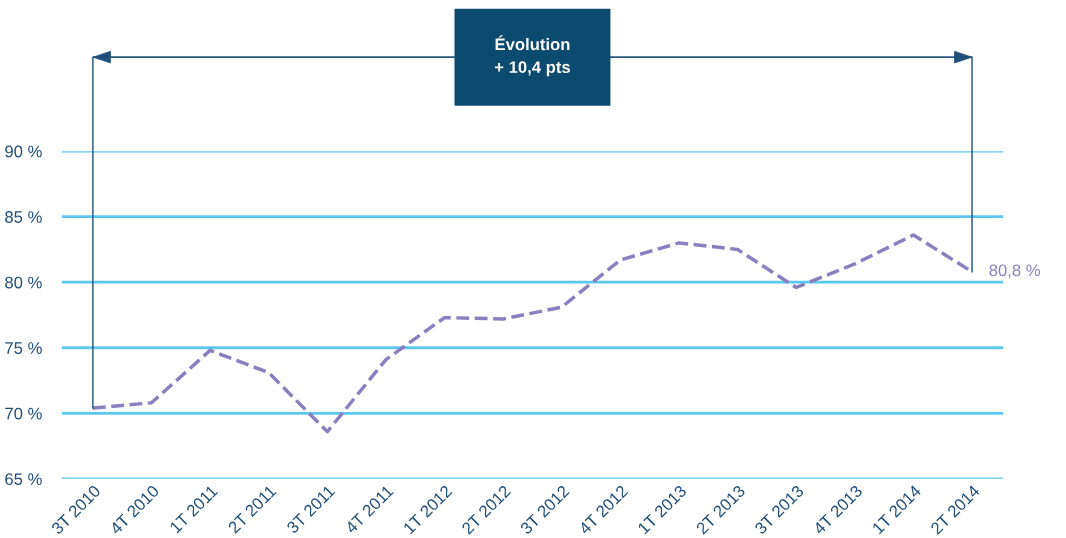 The width and height of the screenshot is (1066, 538). What do you see at coordinates (1014, 271) in the screenshot?
I see `data-label: 80,8 %` at bounding box center [1014, 271].